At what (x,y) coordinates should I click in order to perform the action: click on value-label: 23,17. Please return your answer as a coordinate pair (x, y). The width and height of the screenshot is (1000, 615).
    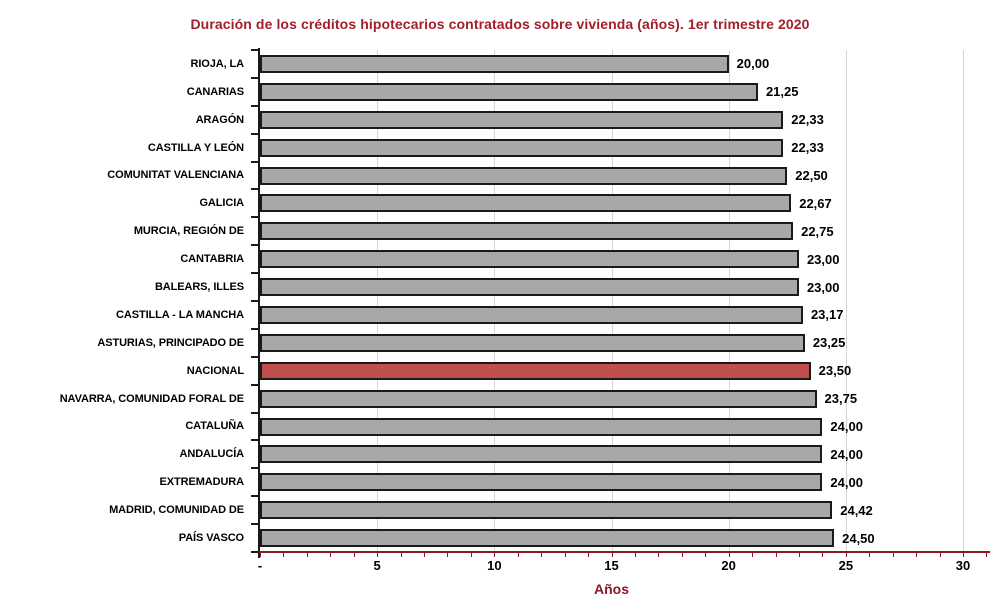
    Looking at the image, I should click on (827, 315).